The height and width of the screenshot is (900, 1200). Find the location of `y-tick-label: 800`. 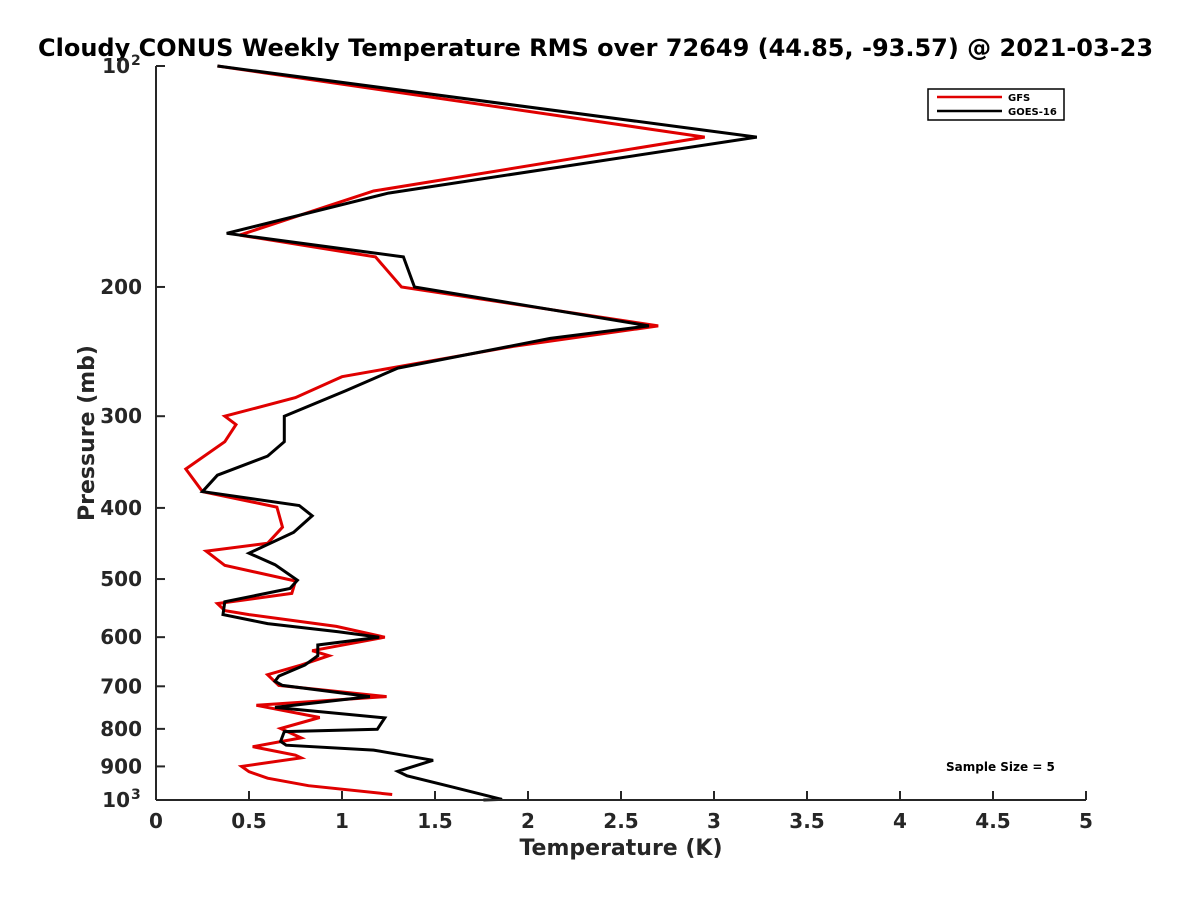

y-tick-label: 800 is located at coordinates (121, 729).